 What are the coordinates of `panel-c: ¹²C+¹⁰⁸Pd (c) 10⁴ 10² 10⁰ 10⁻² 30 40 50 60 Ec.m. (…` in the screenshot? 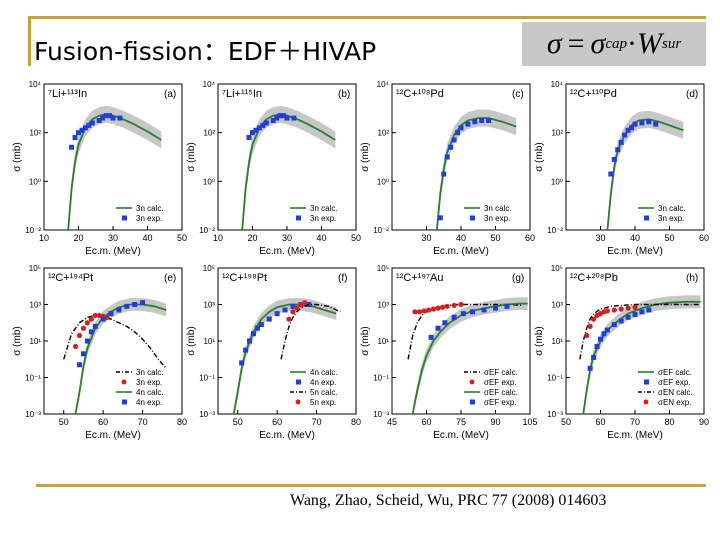 It's located at (447, 168).